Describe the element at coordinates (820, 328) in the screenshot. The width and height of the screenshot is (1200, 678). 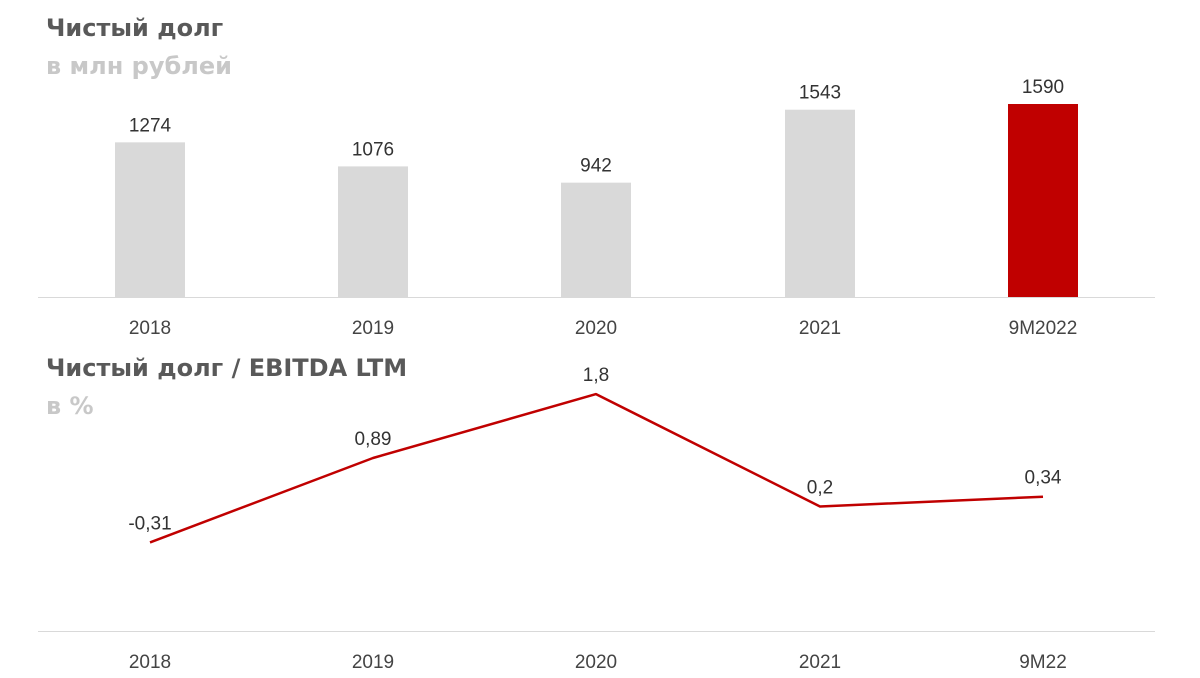
I see `bar-x-tick-label: 2021` at that location.